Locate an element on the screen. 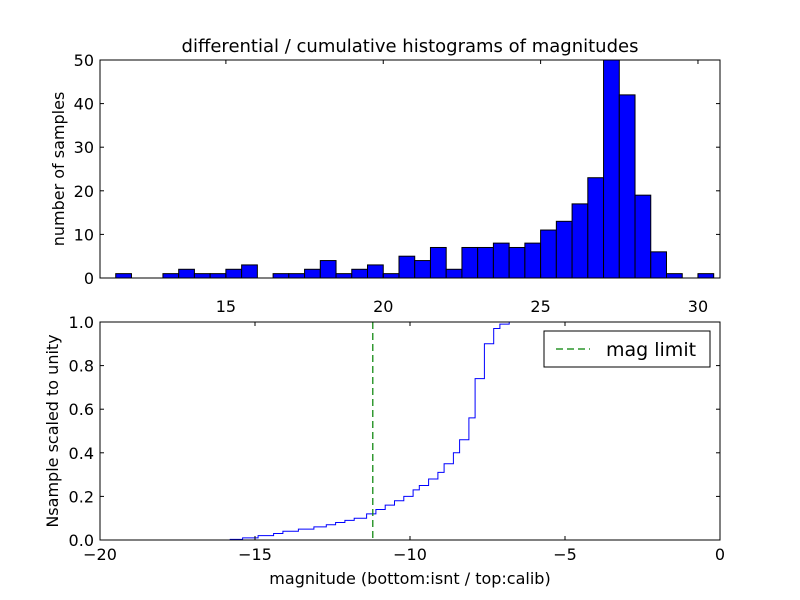 This screenshot has width=800, height=600. y-tick-label: 30 is located at coordinates (84, 147).